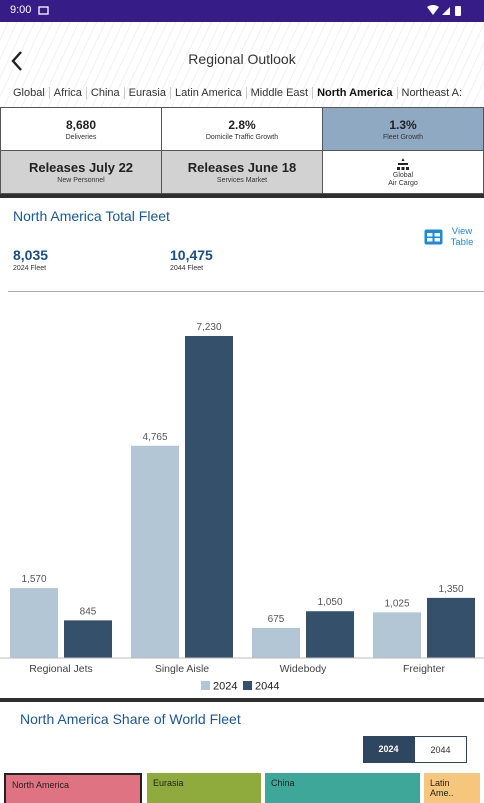 This screenshot has height=803, width=484. Describe the element at coordinates (130, 719) in the screenshot. I see `section-title: North America Share of World Fleet` at that location.